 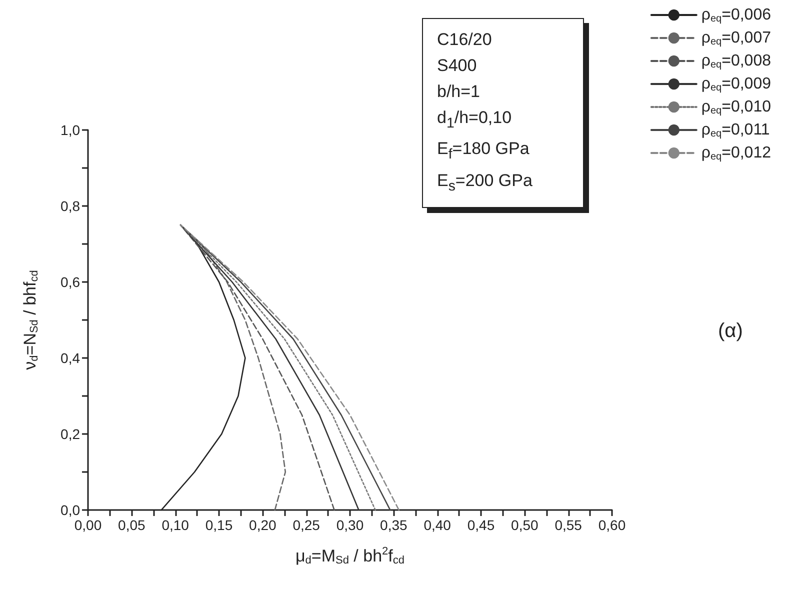 What do you see at coordinates (730, 331) in the screenshot?
I see `text: (α)` at bounding box center [730, 331].